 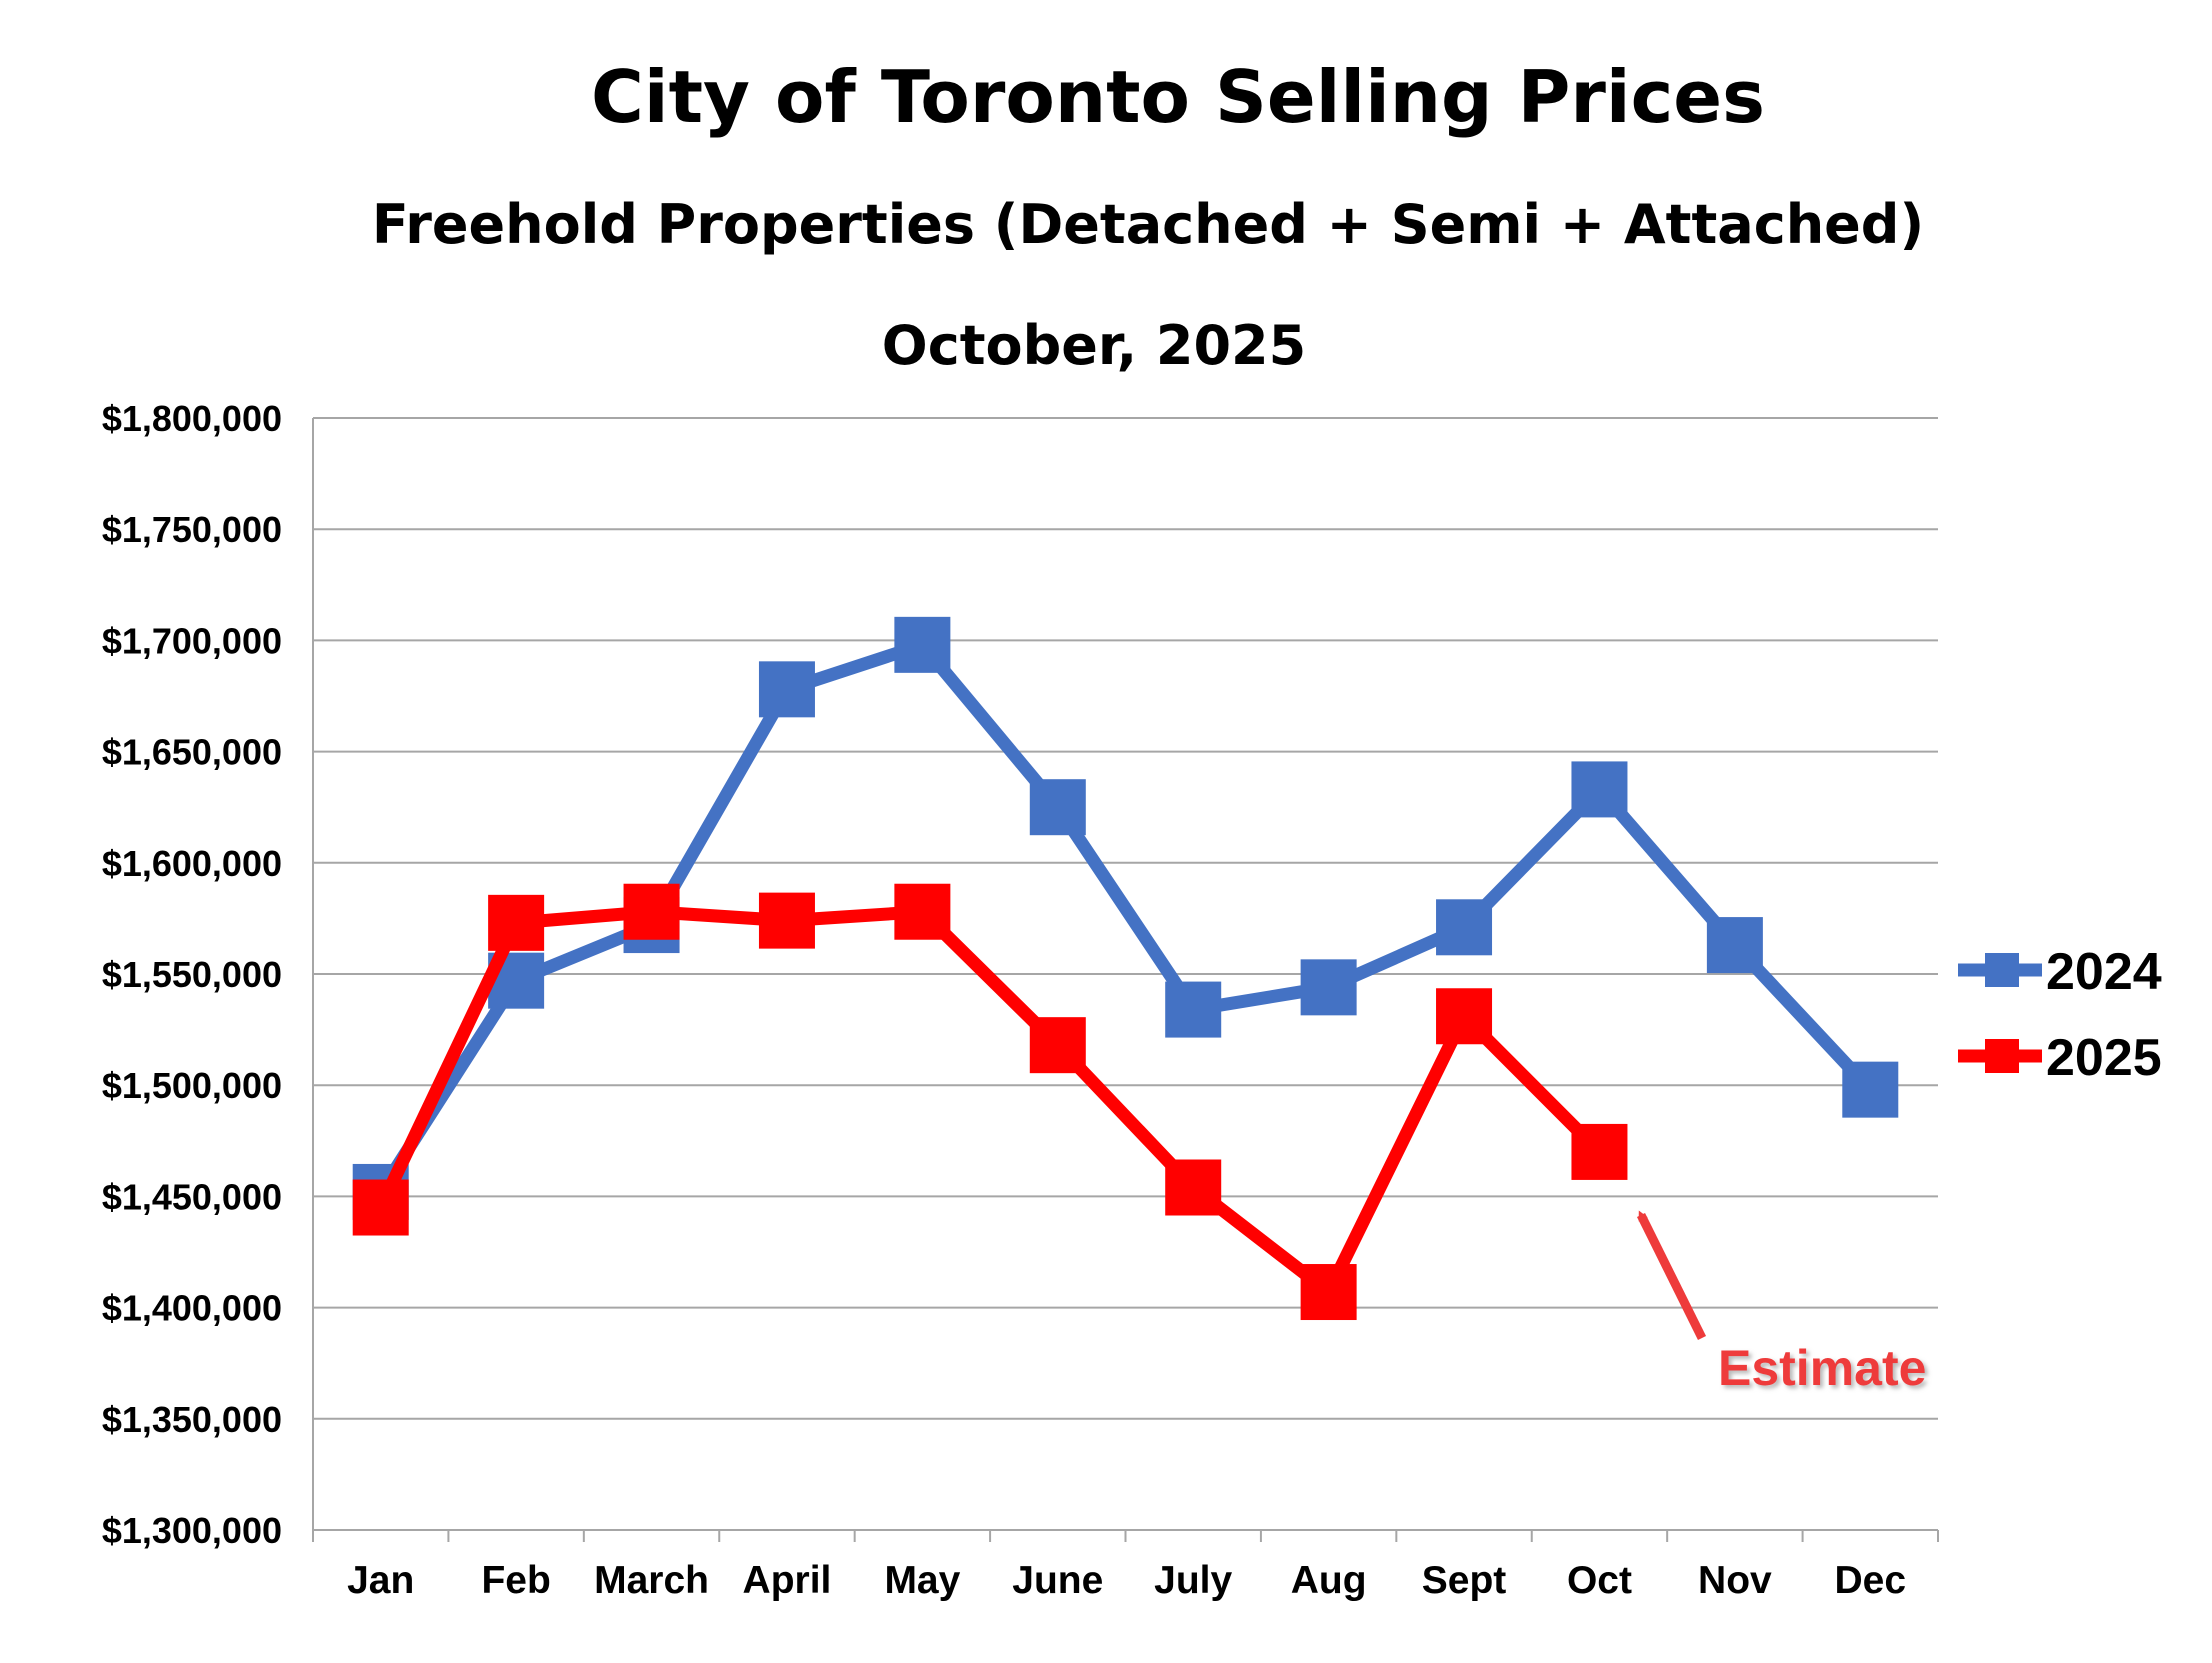 I want to click on legend-label: 2025, so click(x=2104, y=1058).